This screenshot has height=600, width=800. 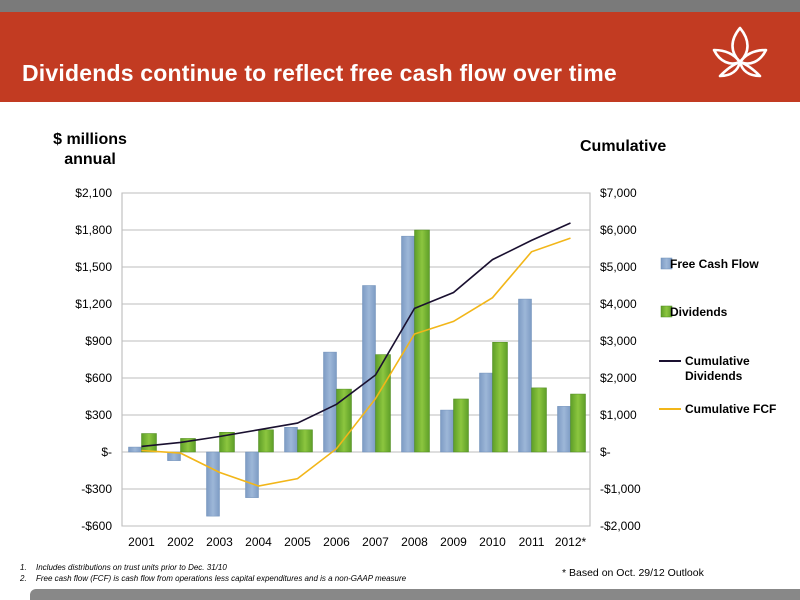 I want to click on right-axis-tick-label: -$1,000, so click(x=620, y=489).